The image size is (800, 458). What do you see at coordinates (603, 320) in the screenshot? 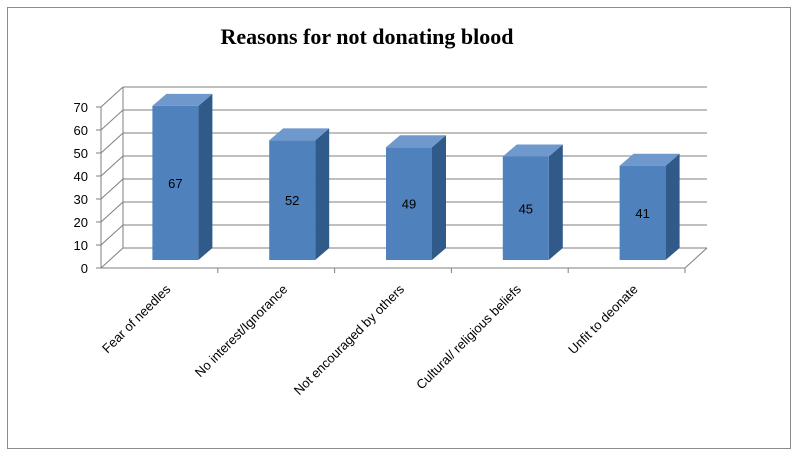
I see `category-label: Unfit to deonate` at bounding box center [603, 320].